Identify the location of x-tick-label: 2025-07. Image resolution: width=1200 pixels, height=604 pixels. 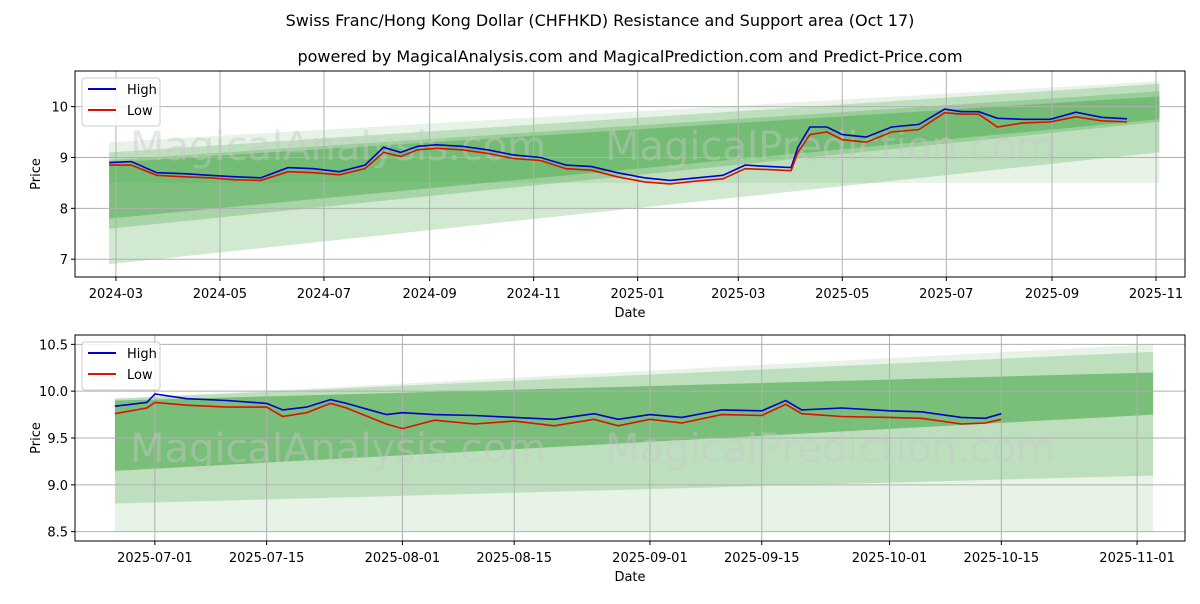
(946, 294).